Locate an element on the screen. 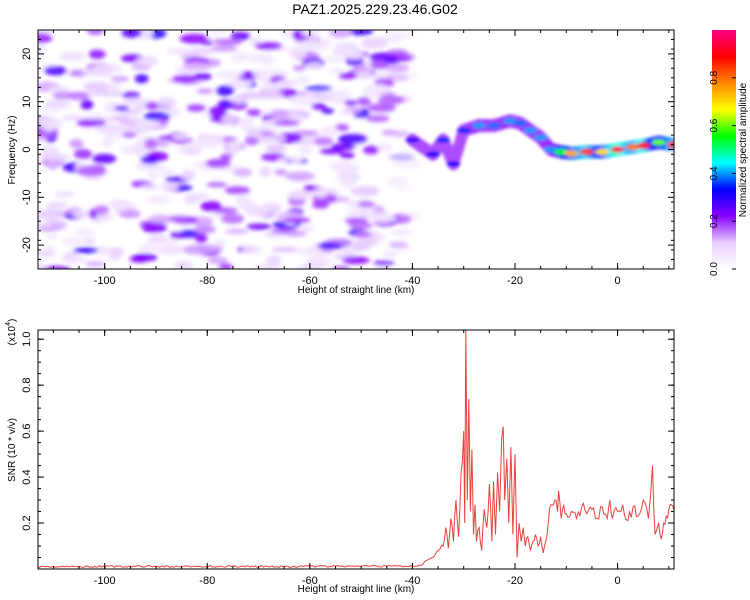  snr-y-multiplier: (x104) is located at coordinates (11, 332).